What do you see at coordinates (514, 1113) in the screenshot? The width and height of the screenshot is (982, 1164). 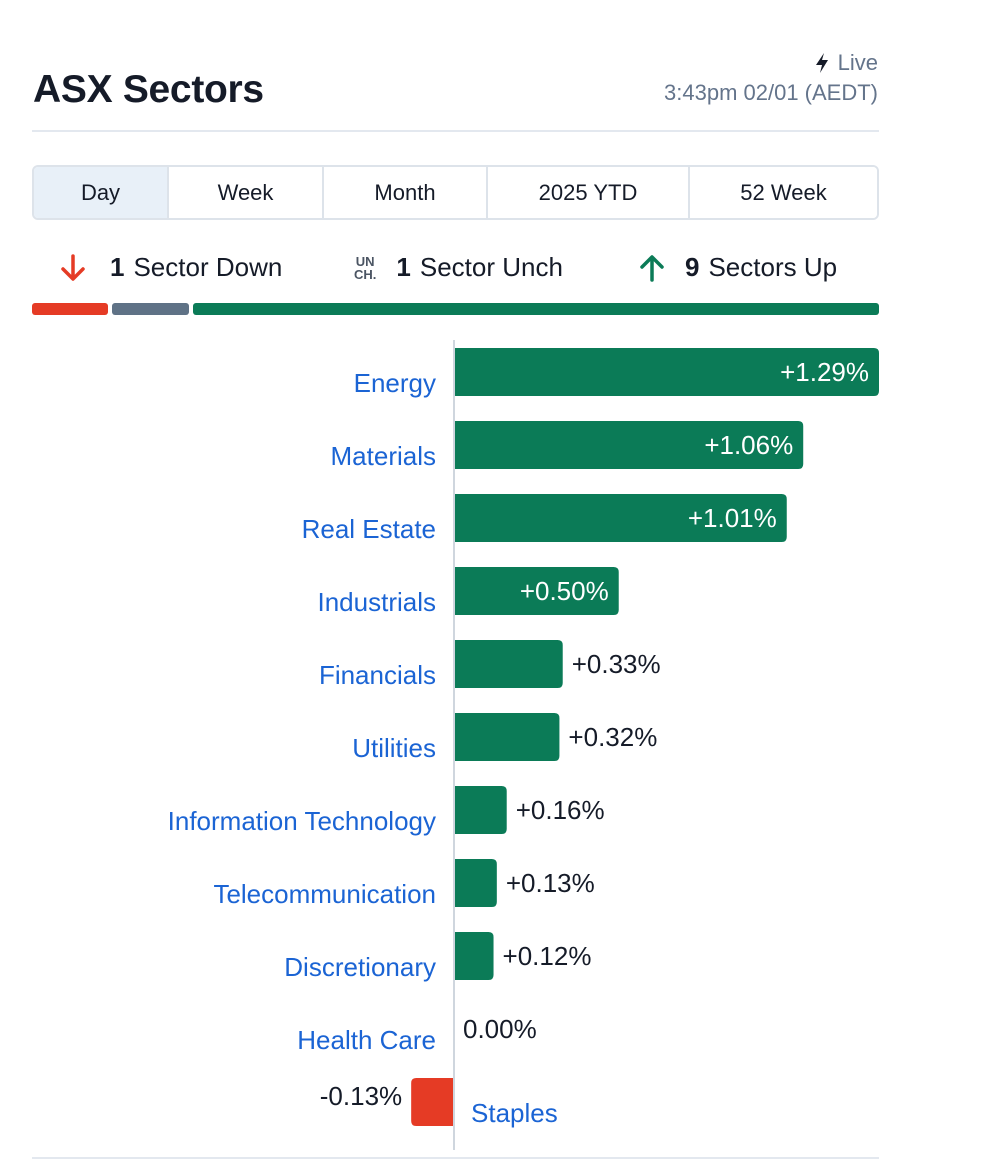 I see `sector-label: Staples` at bounding box center [514, 1113].